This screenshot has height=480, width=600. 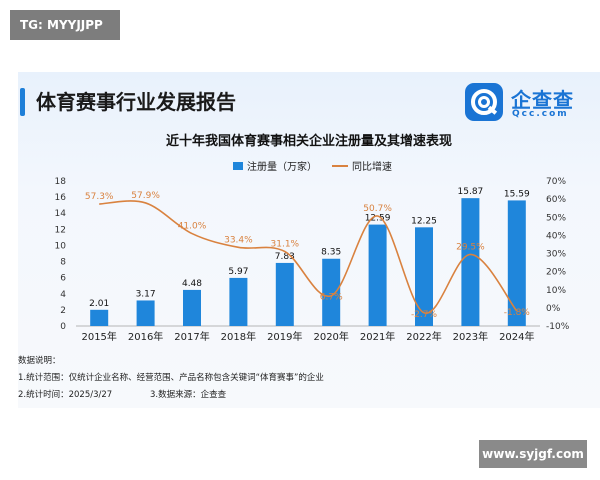 I want to click on y-axis-tick-label: 0, so click(x=63, y=327).